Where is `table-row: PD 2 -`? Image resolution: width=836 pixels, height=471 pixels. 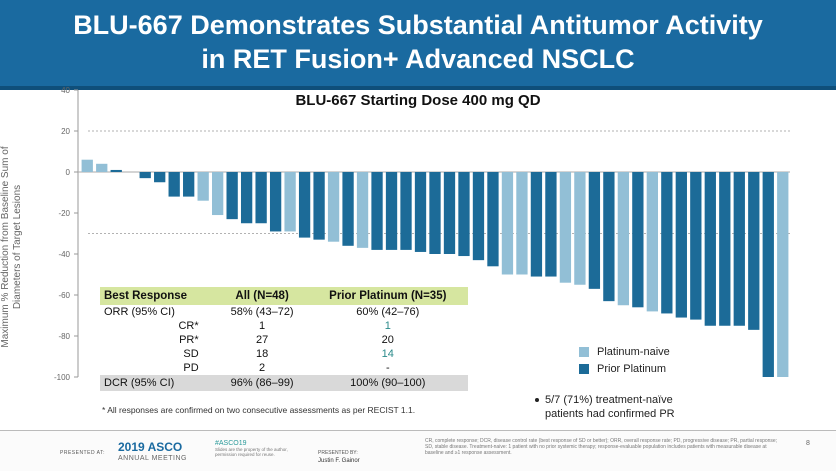
table-row: PD 2 - is located at coordinates (284, 368).